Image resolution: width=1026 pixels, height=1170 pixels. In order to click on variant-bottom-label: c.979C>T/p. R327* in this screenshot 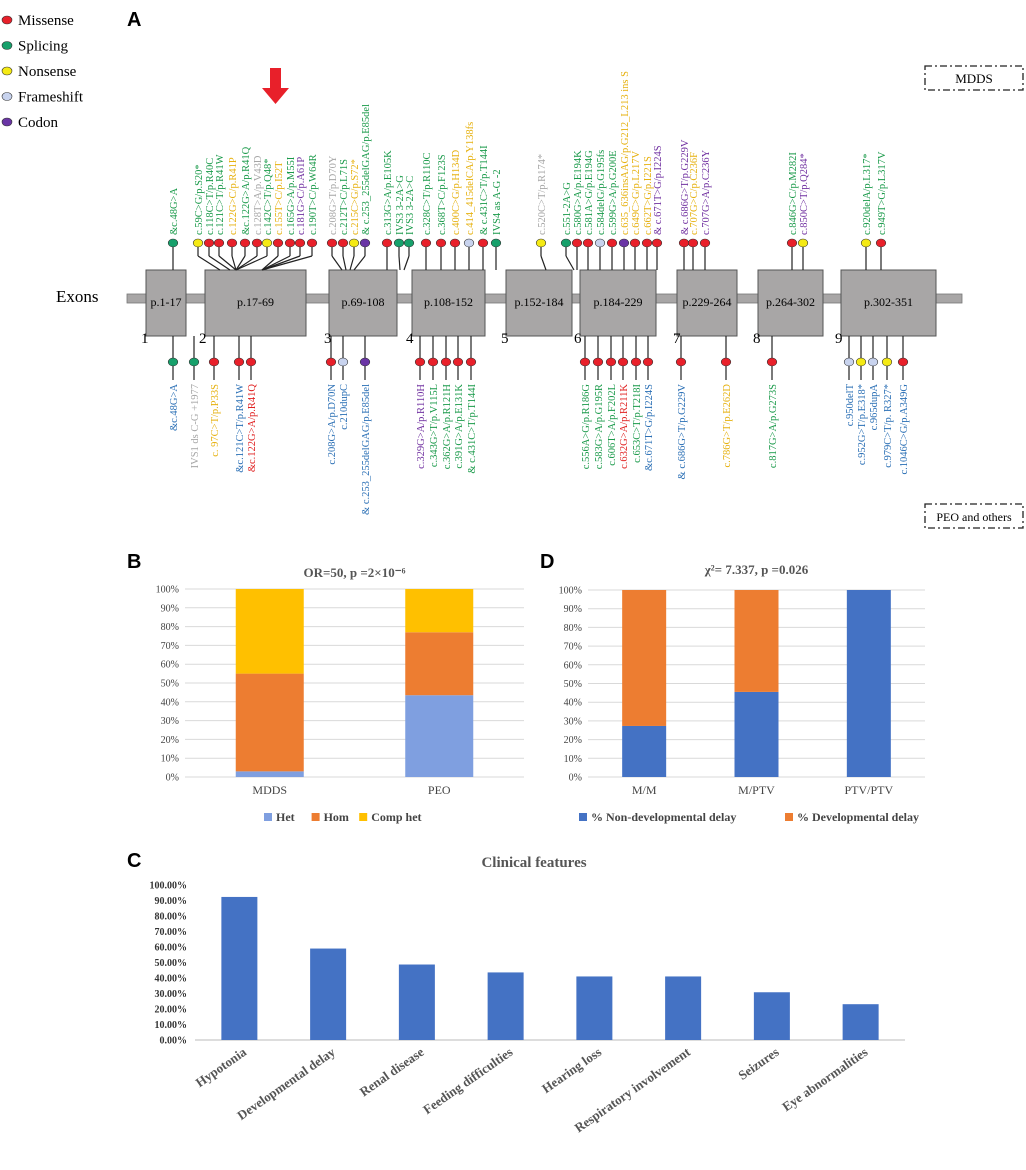, I will do `click(888, 426)`.